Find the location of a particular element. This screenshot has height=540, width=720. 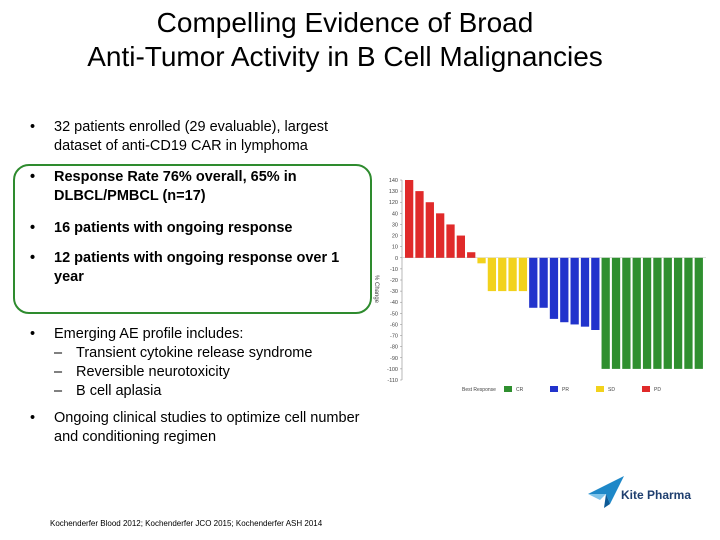

sub-bullet-text: B cell aplasia is located at coordinates (119, 391).